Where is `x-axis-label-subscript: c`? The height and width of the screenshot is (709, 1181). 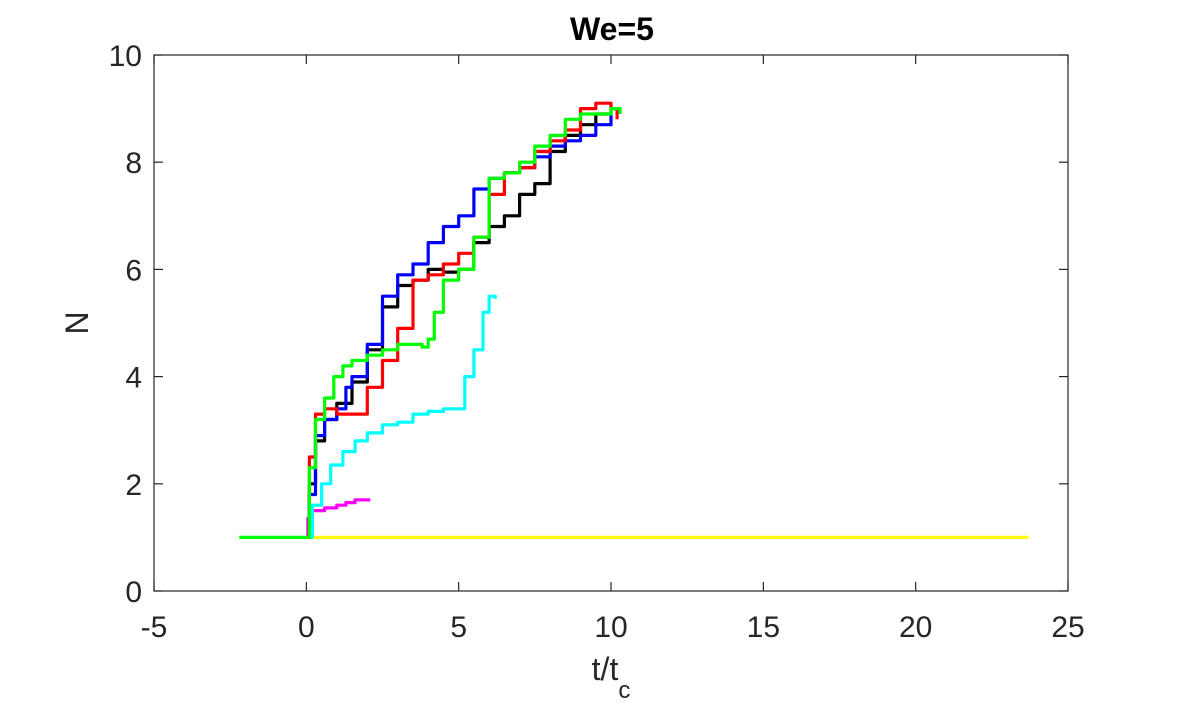 x-axis-label-subscript: c is located at coordinates (624, 690).